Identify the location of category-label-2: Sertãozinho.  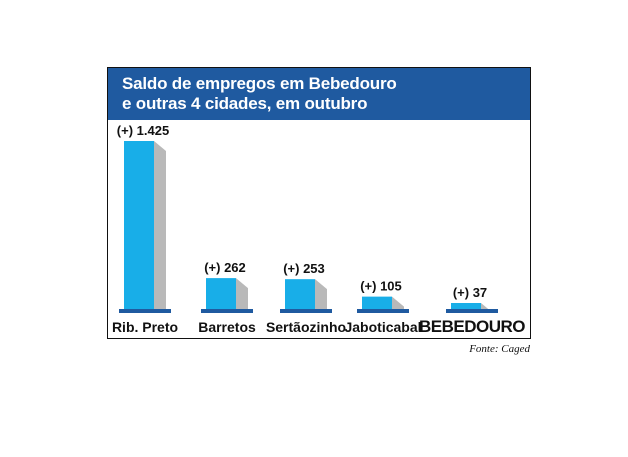
(306, 327).